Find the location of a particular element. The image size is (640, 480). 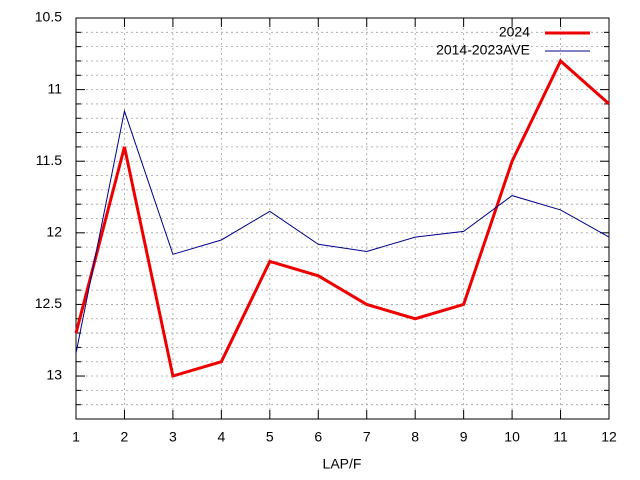

x-tick-label: 7 is located at coordinates (367, 437).